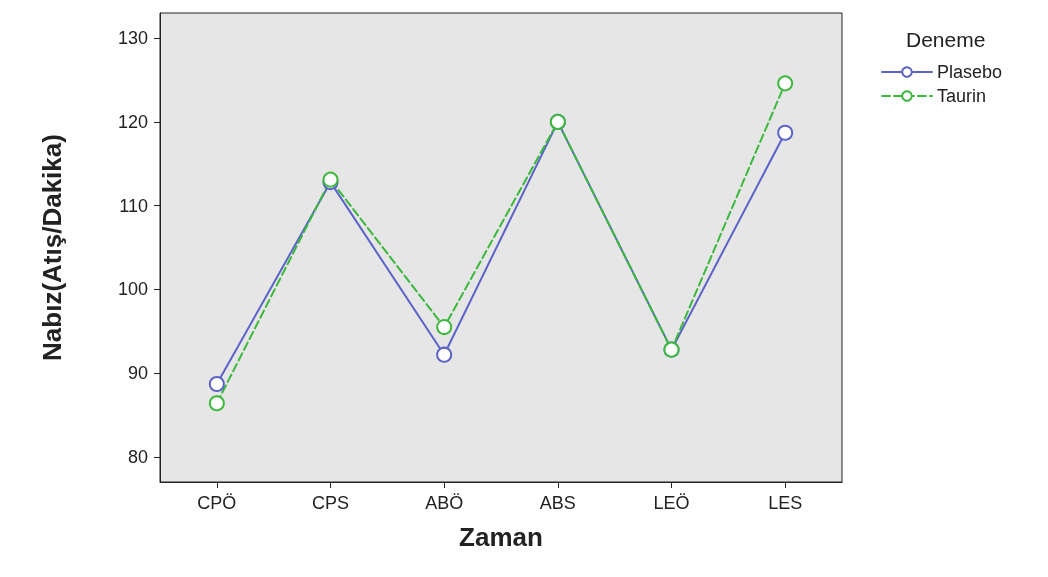 This screenshot has height=577, width=1048. What do you see at coordinates (137, 373) in the screenshot?
I see `y-tick-label: 90` at bounding box center [137, 373].